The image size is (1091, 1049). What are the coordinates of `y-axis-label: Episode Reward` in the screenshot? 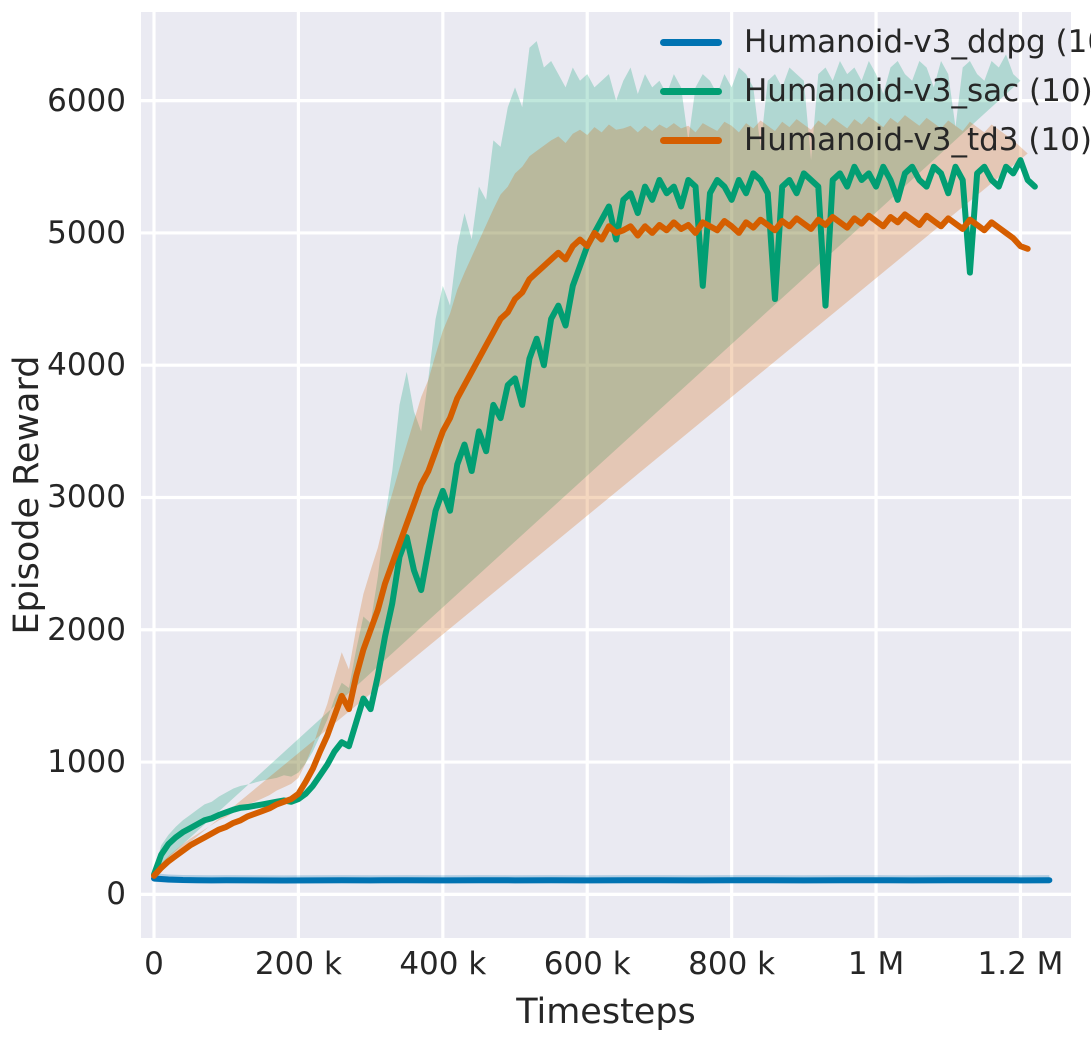 It's located at (27, 495).